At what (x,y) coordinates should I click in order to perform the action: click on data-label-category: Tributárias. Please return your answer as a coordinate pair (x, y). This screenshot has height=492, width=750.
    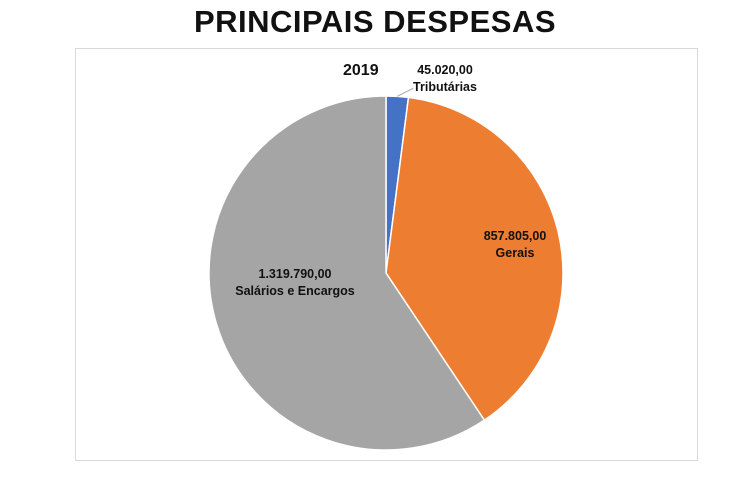
    Looking at the image, I should click on (445, 87).